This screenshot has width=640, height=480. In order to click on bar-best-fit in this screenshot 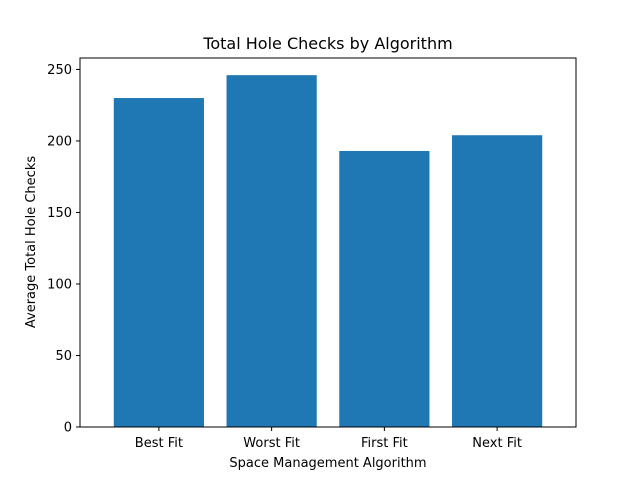, I will do `click(158, 262)`.